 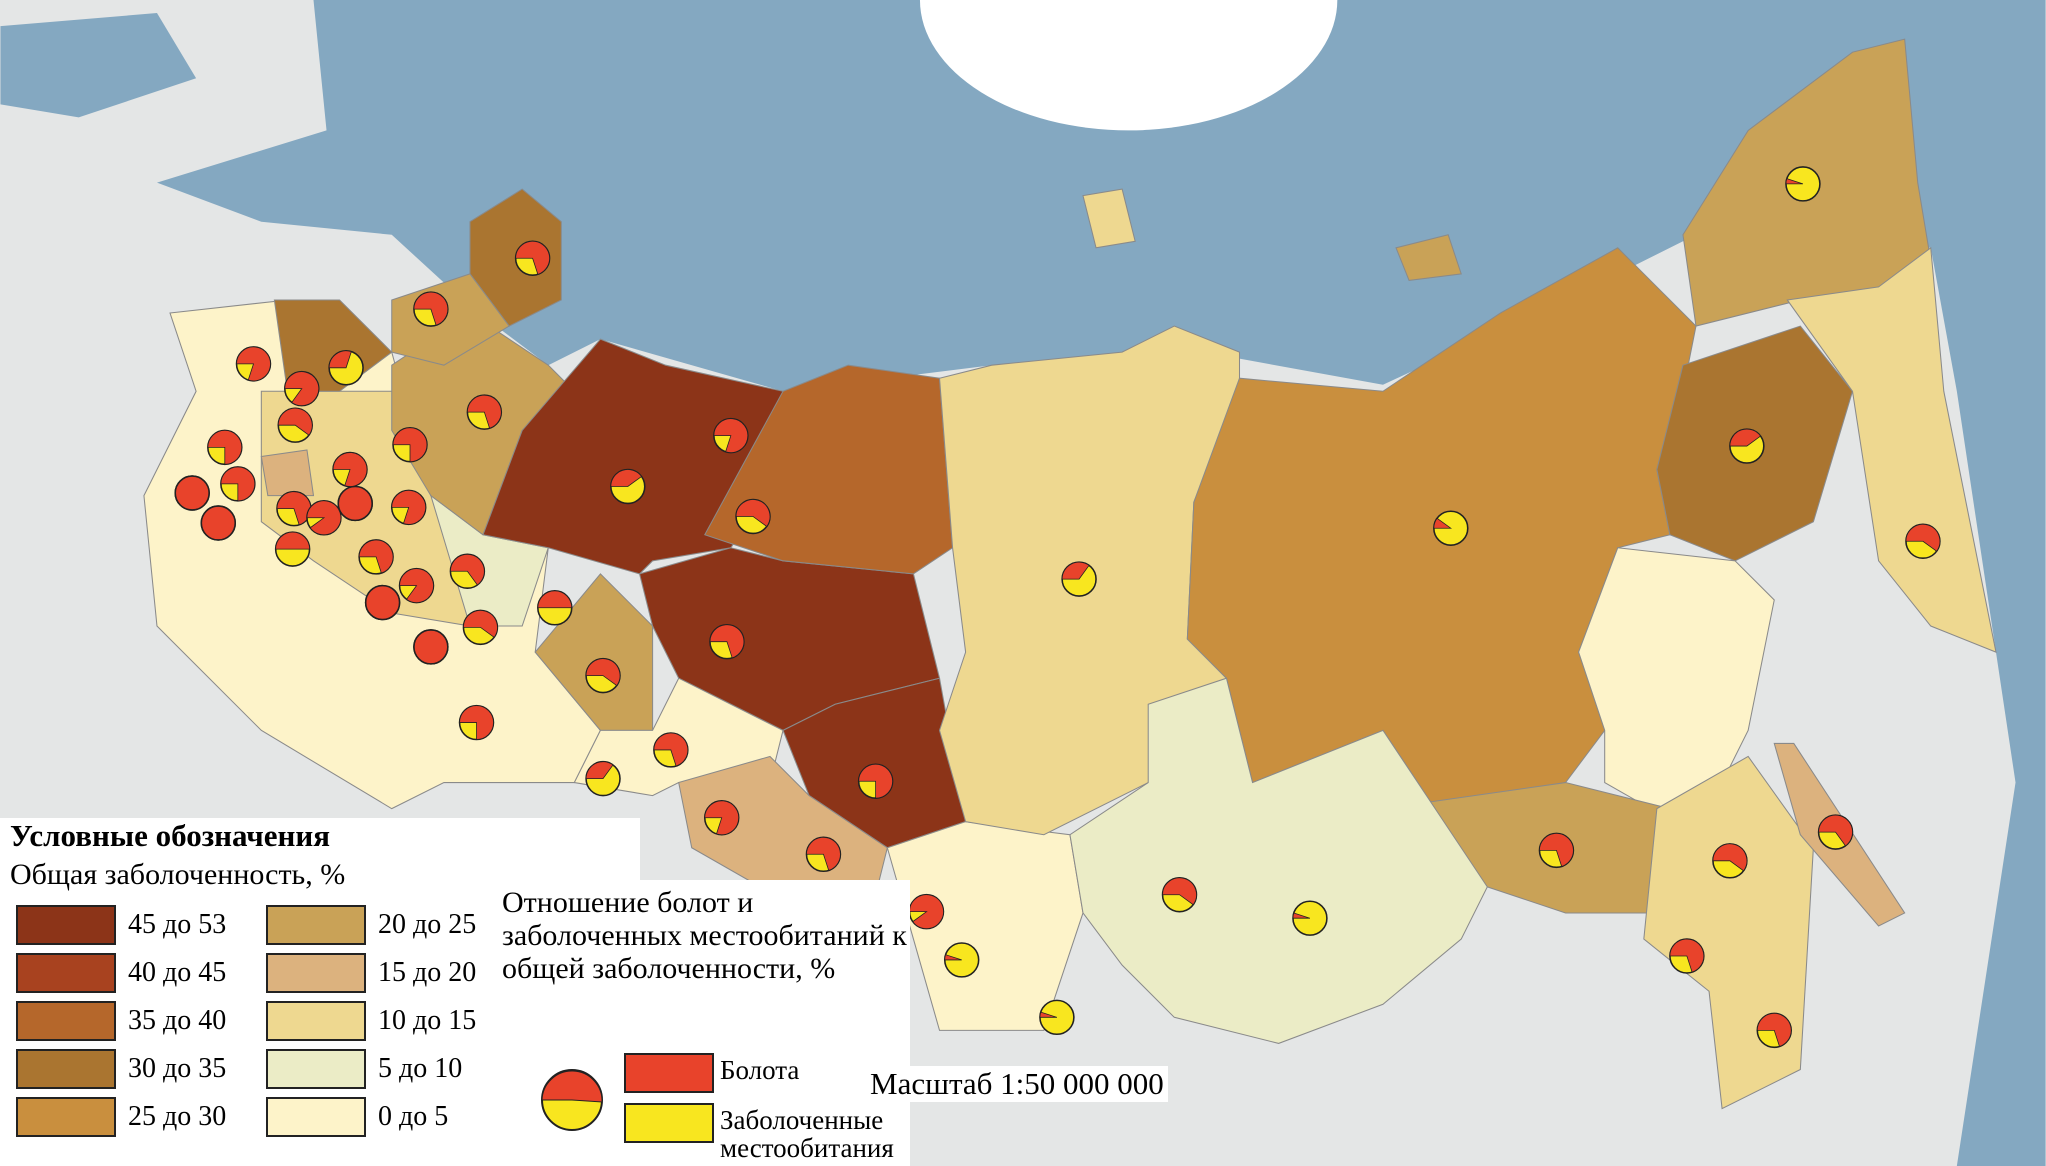 I want to click on legend-title: Условные обозначения, so click(x=170, y=835).